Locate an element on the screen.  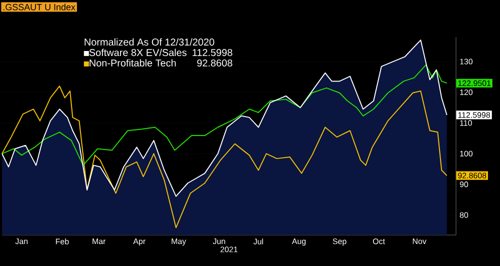
legend-label: Software 8X EV/Sales is located at coordinates (138, 52).